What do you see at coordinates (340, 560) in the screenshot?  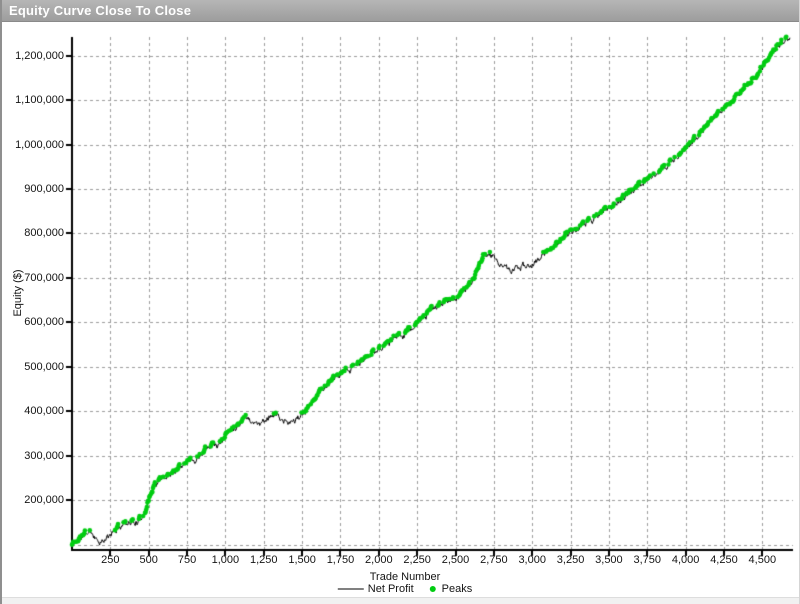 I see `x-tick-label: 1,750` at bounding box center [340, 560].